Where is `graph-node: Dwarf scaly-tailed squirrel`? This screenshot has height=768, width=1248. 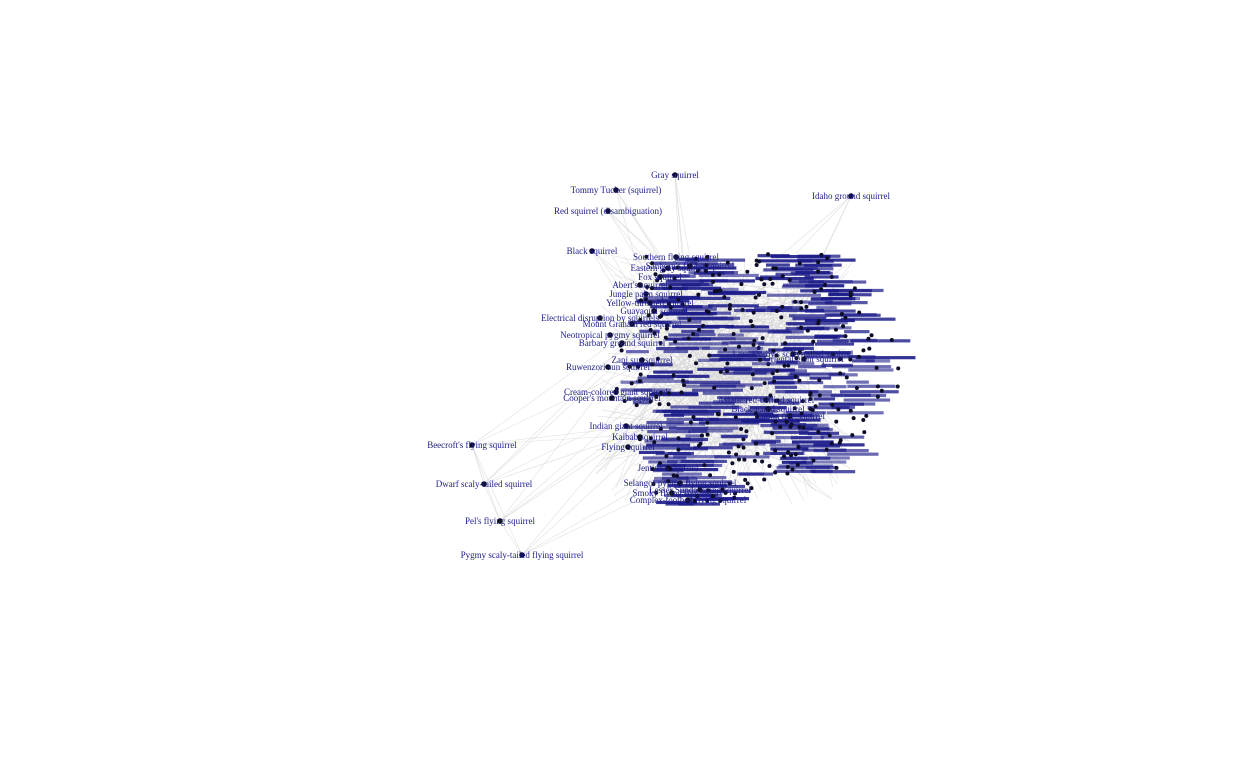
graph-node: Dwarf scaly-tailed squirrel is located at coordinates (484, 484).